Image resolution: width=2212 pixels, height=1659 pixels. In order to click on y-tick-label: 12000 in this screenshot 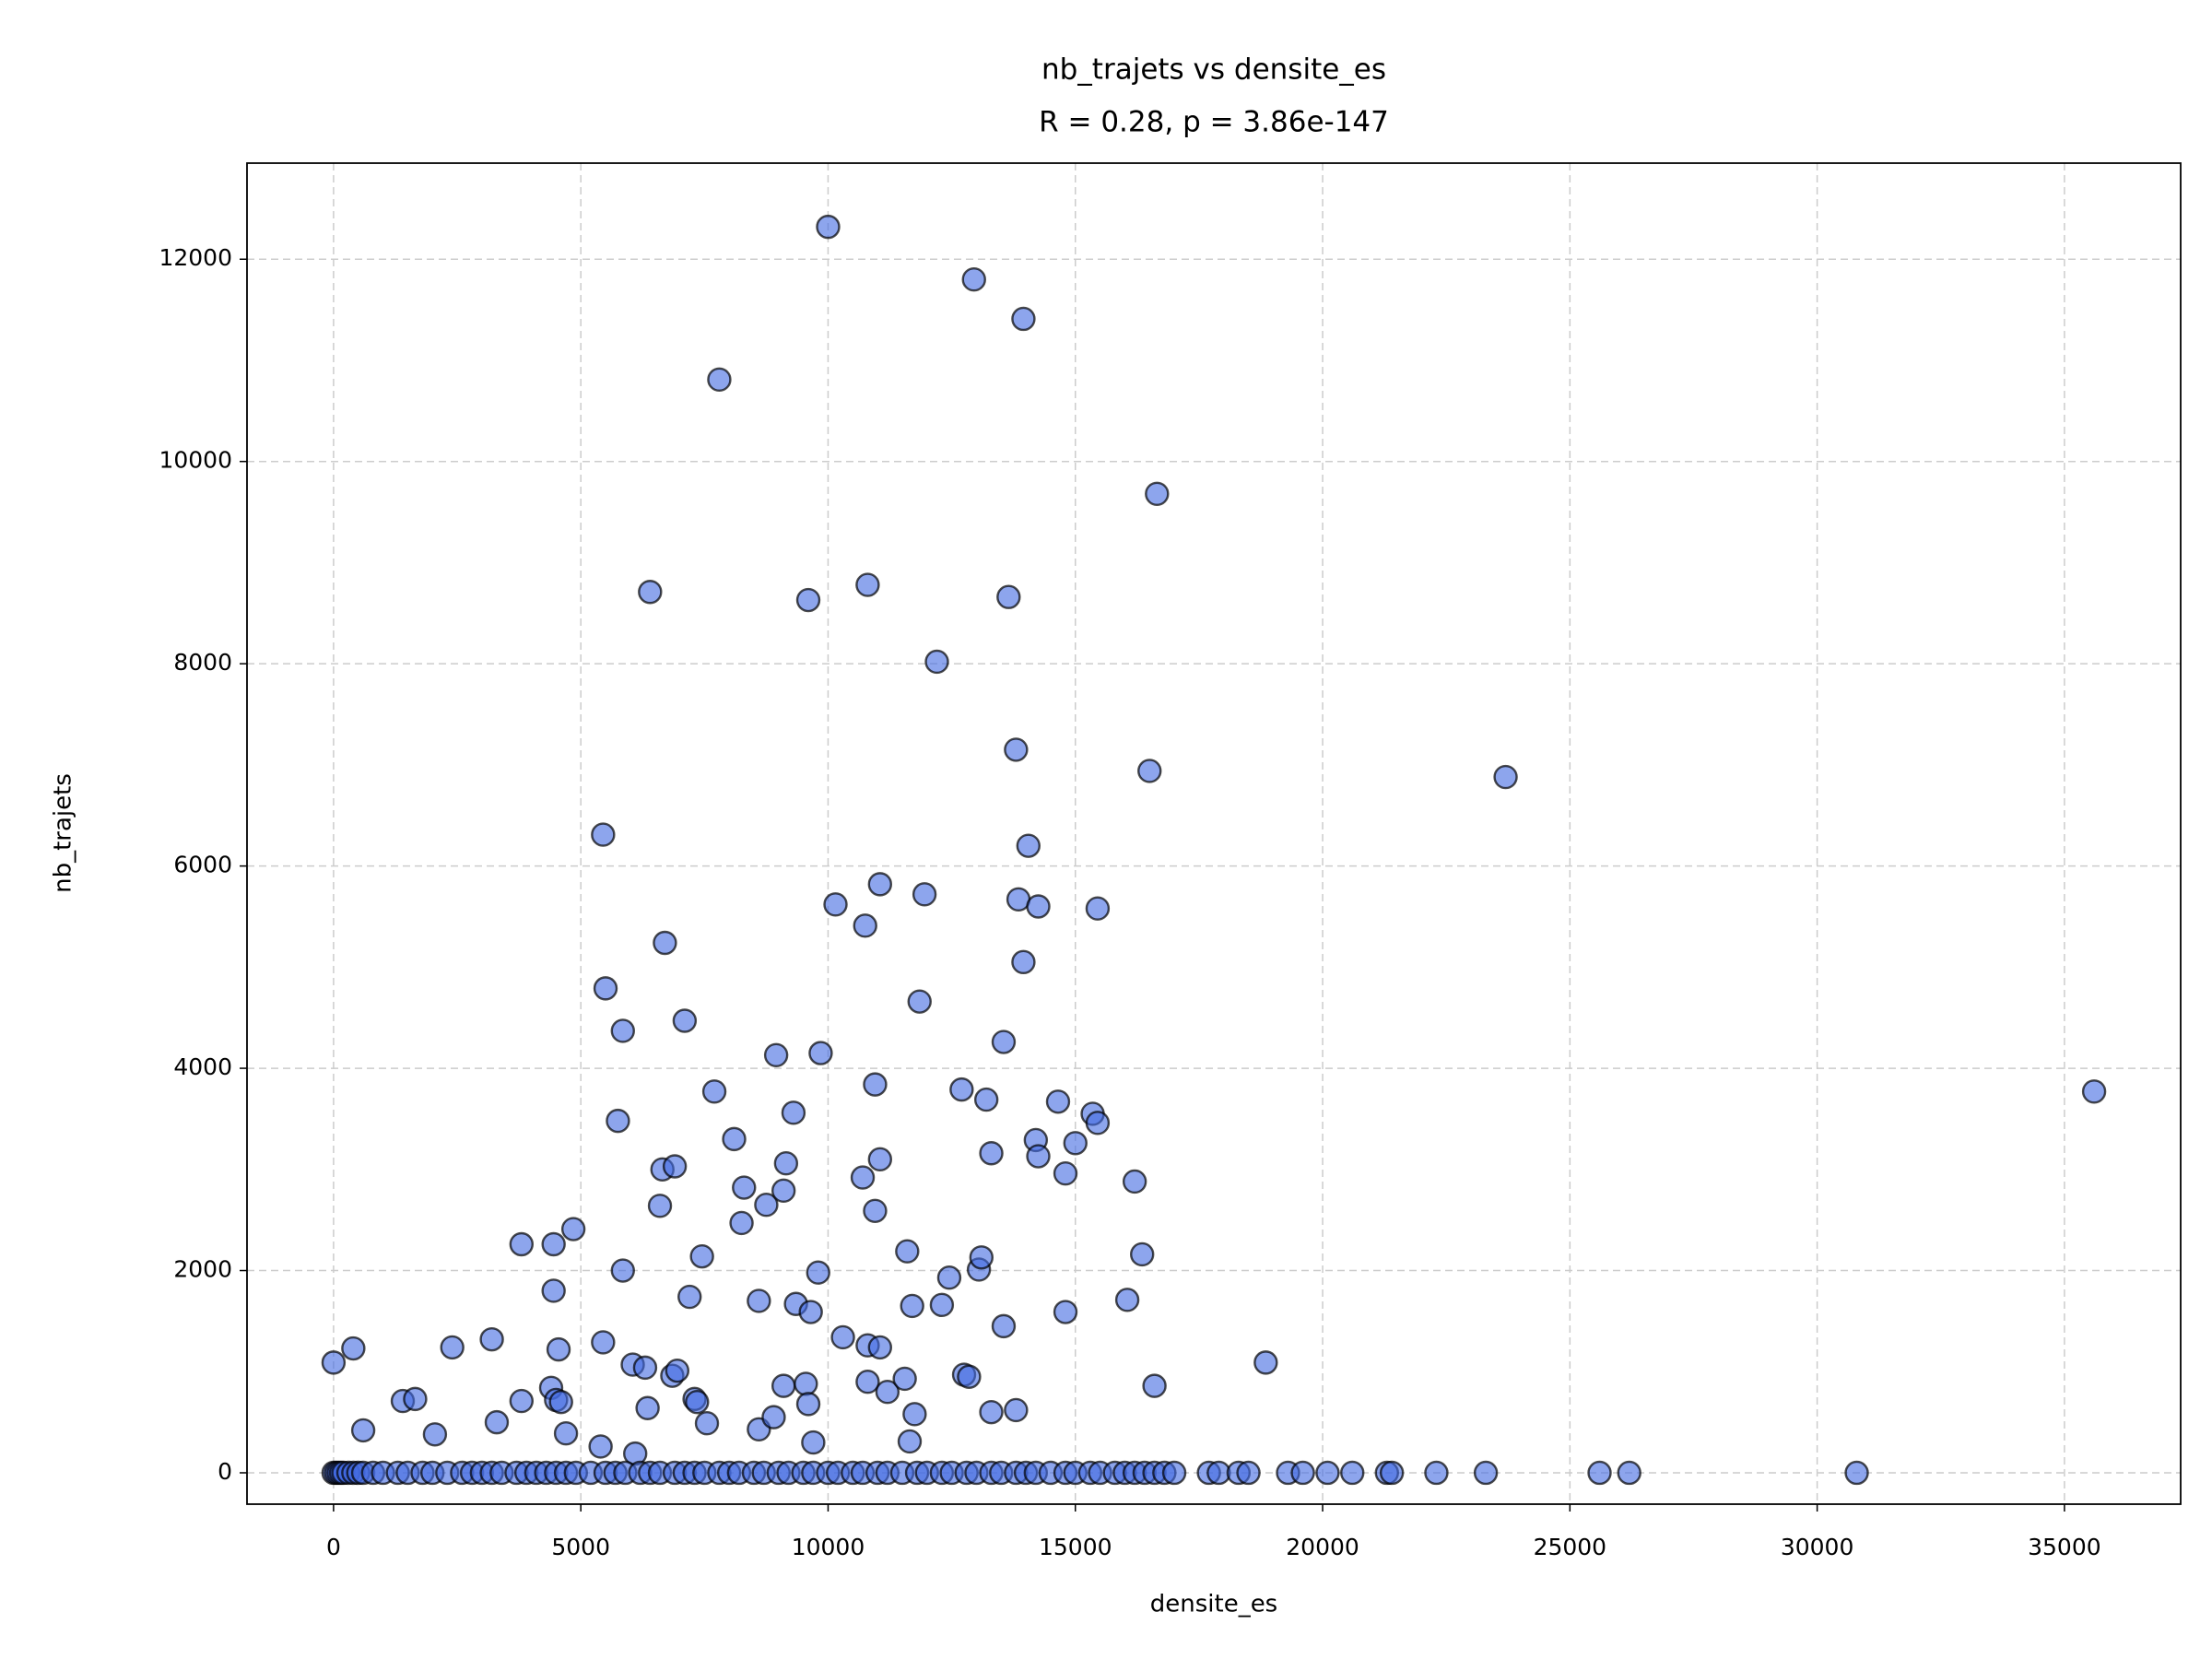, I will do `click(195, 257)`.